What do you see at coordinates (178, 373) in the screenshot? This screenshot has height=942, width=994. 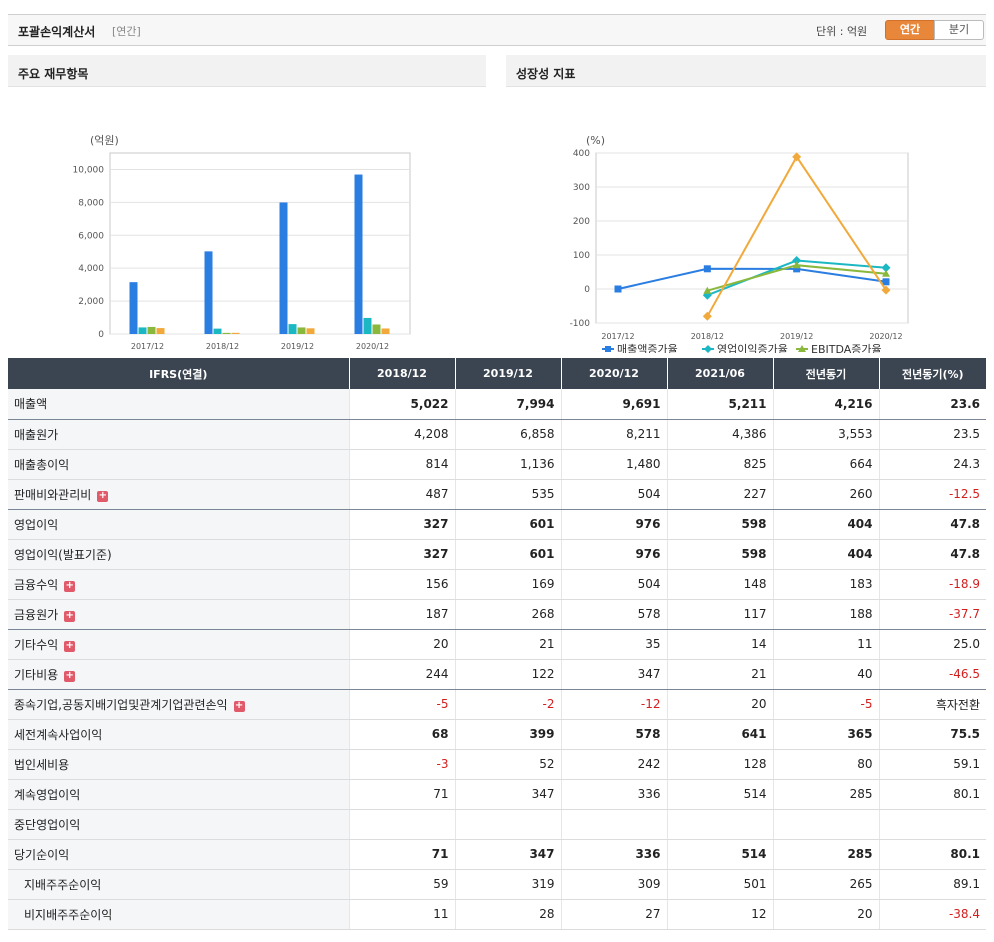 I see `ifrs-header: IFRS(연결)` at bounding box center [178, 373].